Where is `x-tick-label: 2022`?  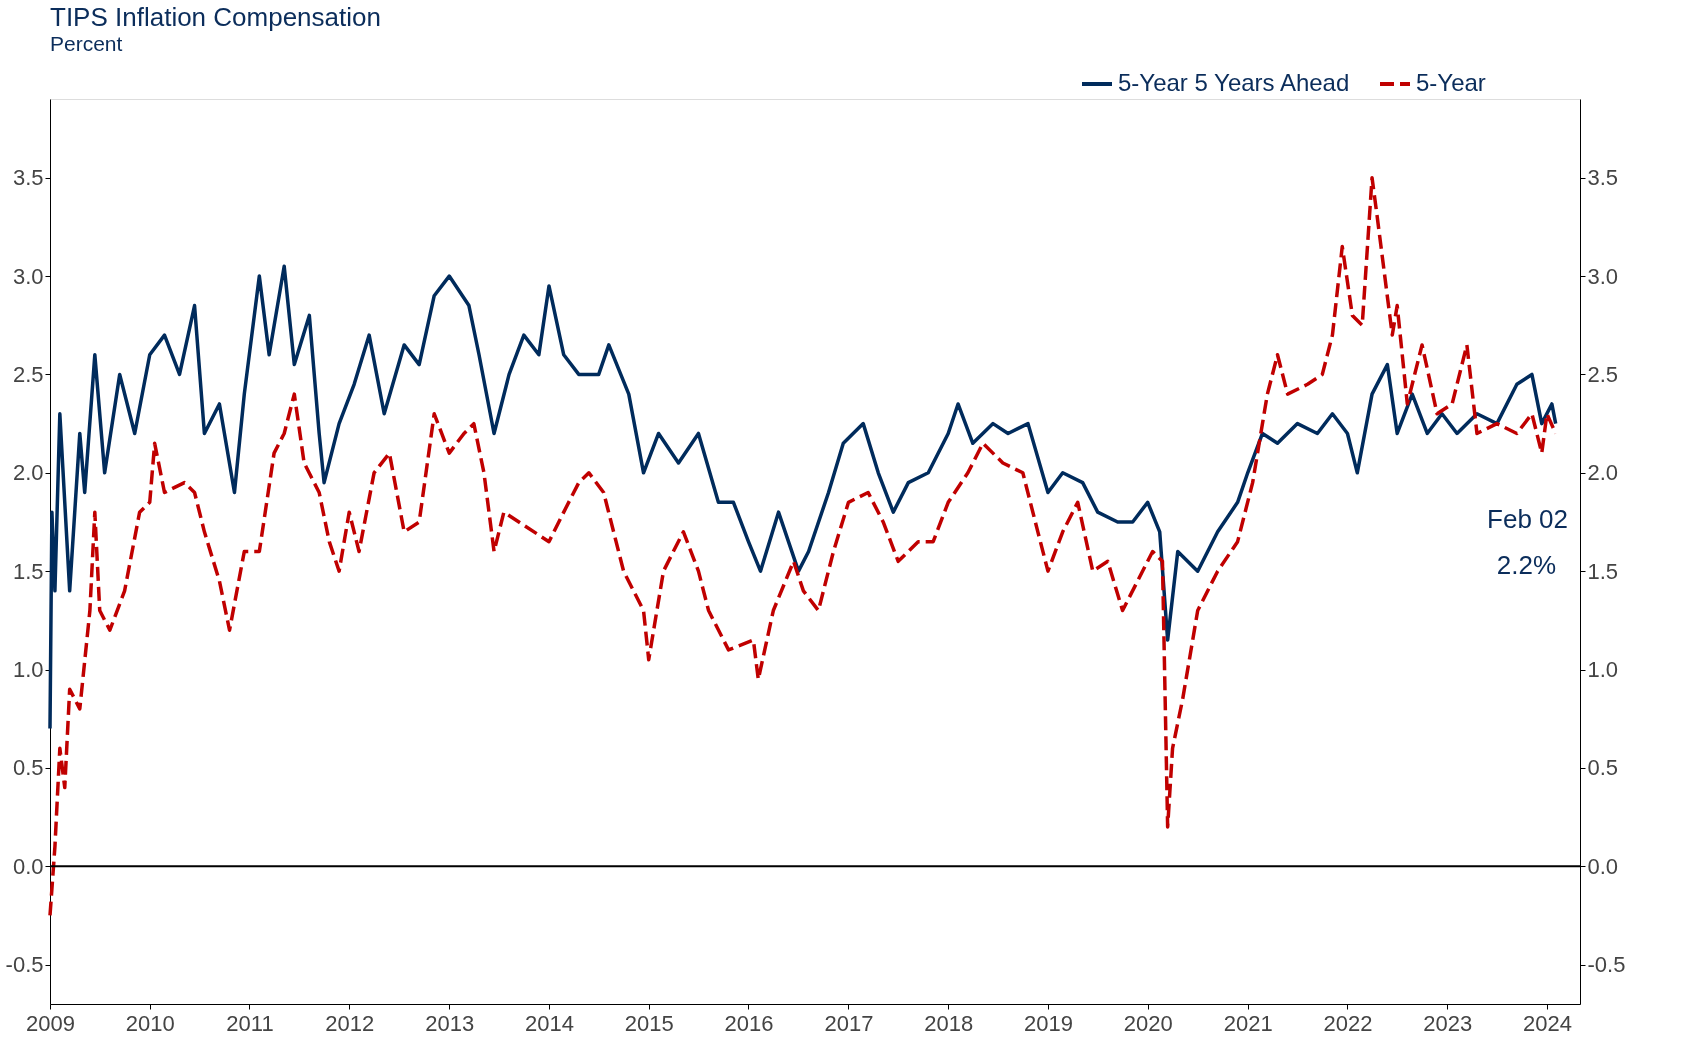
x-tick-label: 2022 is located at coordinates (1348, 1023).